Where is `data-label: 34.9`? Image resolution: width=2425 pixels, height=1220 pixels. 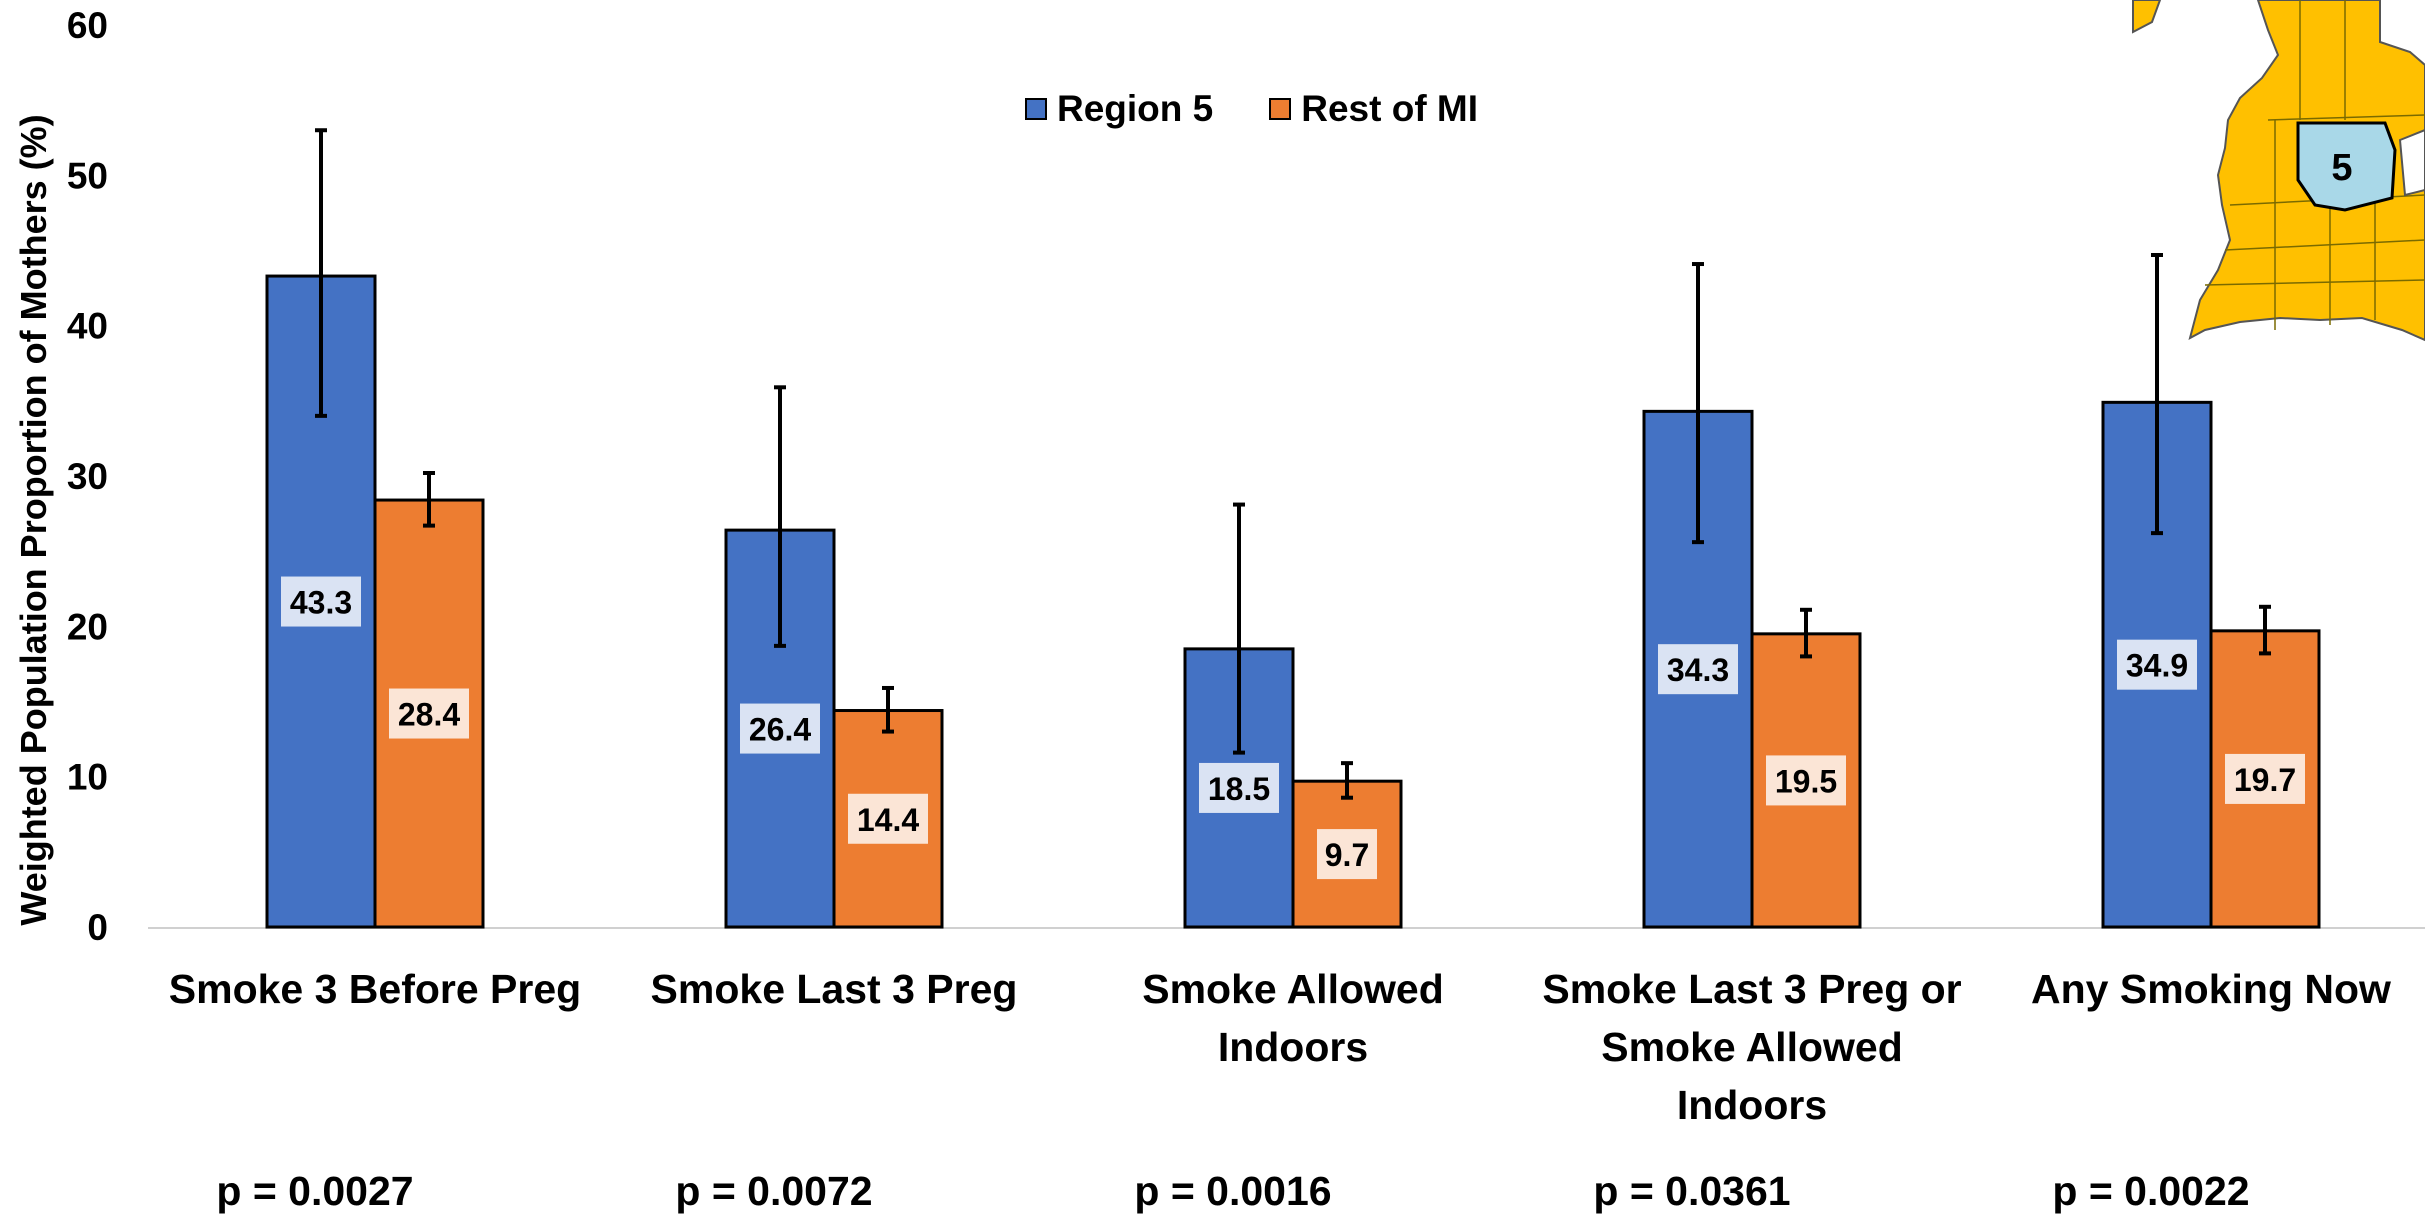 data-label: 34.9 is located at coordinates (2157, 666).